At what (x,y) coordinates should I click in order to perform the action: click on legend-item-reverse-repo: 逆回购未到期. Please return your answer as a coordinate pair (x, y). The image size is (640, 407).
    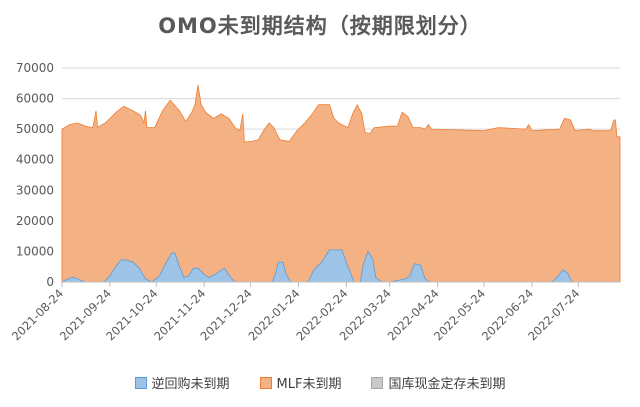
    Looking at the image, I should click on (182, 382).